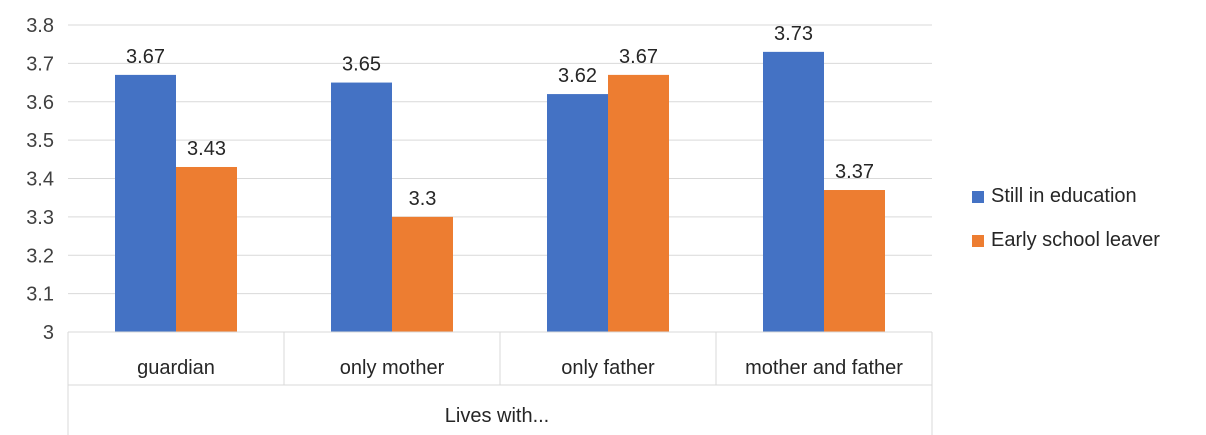  Describe the element at coordinates (793, 34) in the screenshot. I see `data-label-still-in-education-mother-and-father: 3.73` at that location.